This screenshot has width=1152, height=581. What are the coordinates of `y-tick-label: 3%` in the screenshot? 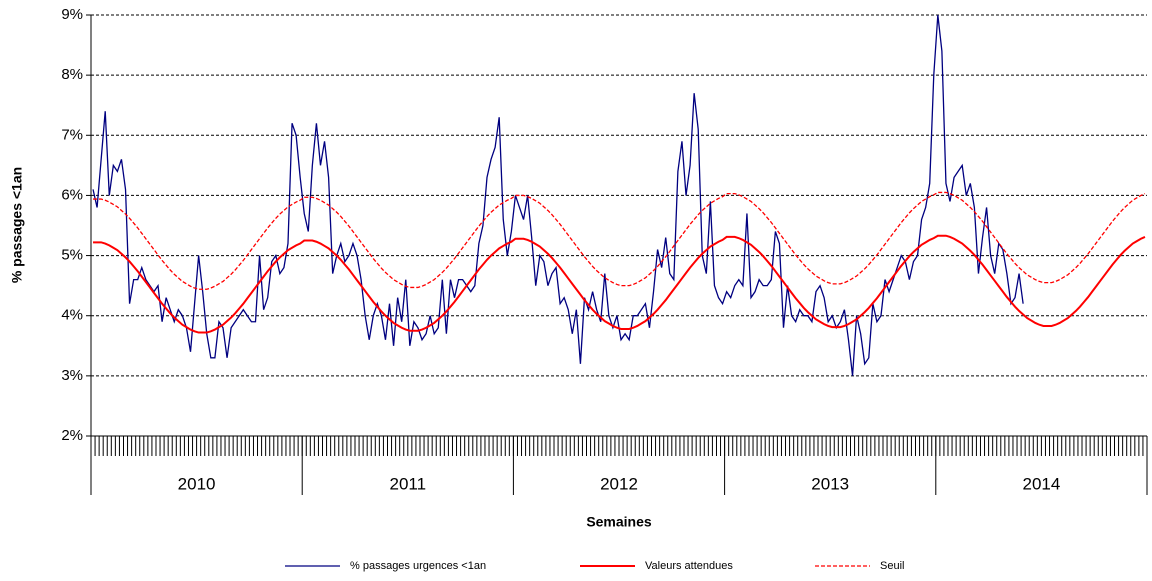 It's located at (72, 375).